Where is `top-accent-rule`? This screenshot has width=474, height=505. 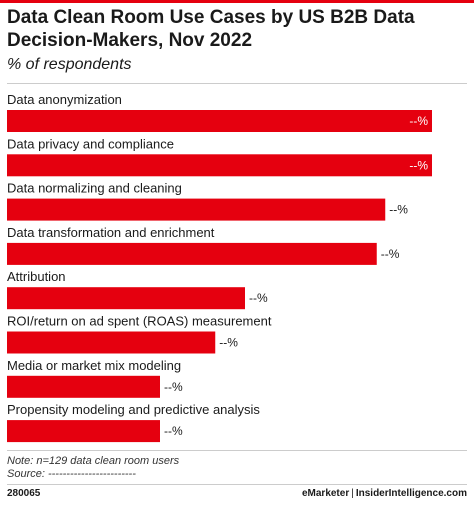
top-accent-rule is located at coordinates (237, 1).